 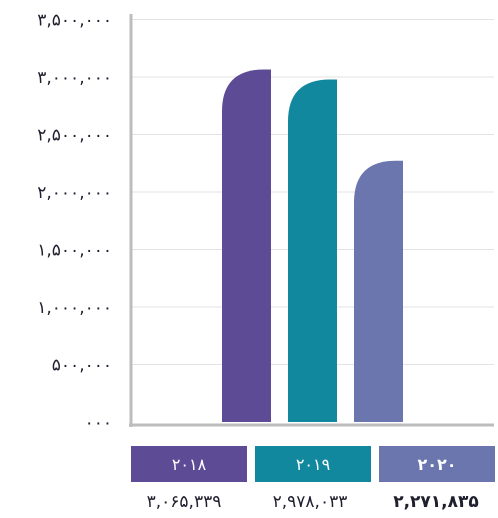 I want to click on y-tick-label: ۲,۵۰۰,۰۰۰, so click(x=74, y=136).